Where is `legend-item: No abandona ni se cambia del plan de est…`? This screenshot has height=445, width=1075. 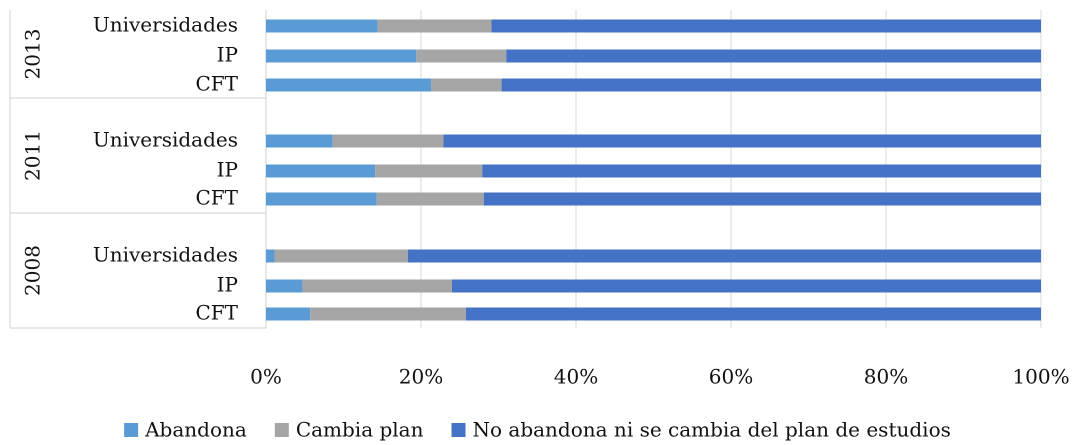
legend-item: No abandona ni se cambia del plan de est… is located at coordinates (701, 430).